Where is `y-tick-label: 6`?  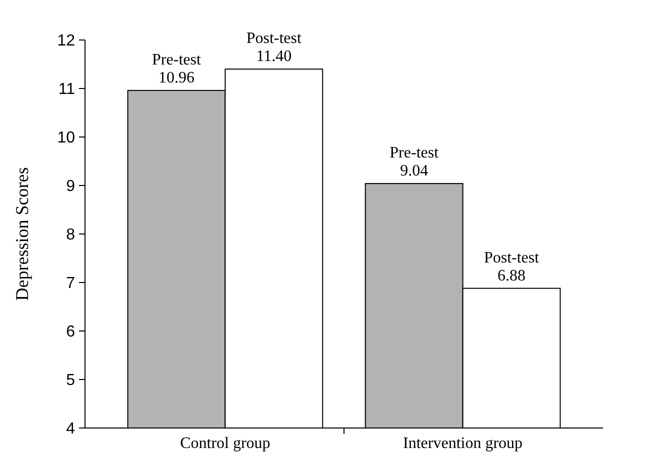
y-tick-label: 6 is located at coordinates (71, 332).